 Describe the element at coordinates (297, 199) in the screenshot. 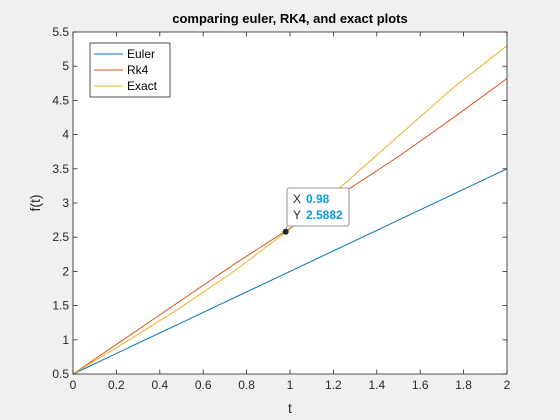

I see `data-tip-x-label: X` at that location.